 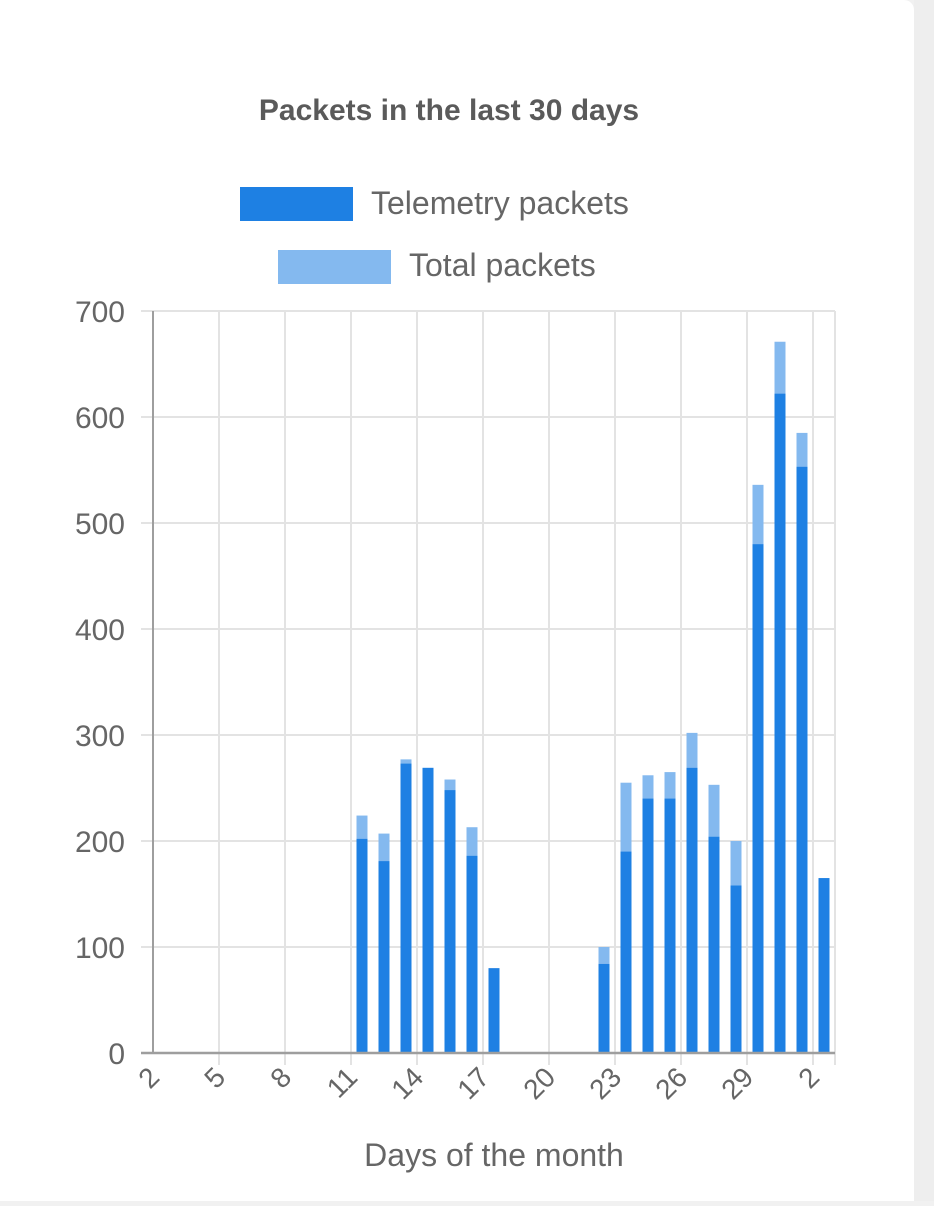 What do you see at coordinates (671, 1083) in the screenshot?
I see `x-tick-label: 26` at bounding box center [671, 1083].